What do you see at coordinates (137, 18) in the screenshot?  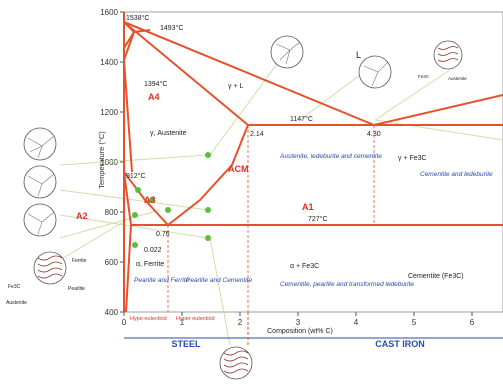 I see `temp-1538: 1538°C` at bounding box center [137, 18].